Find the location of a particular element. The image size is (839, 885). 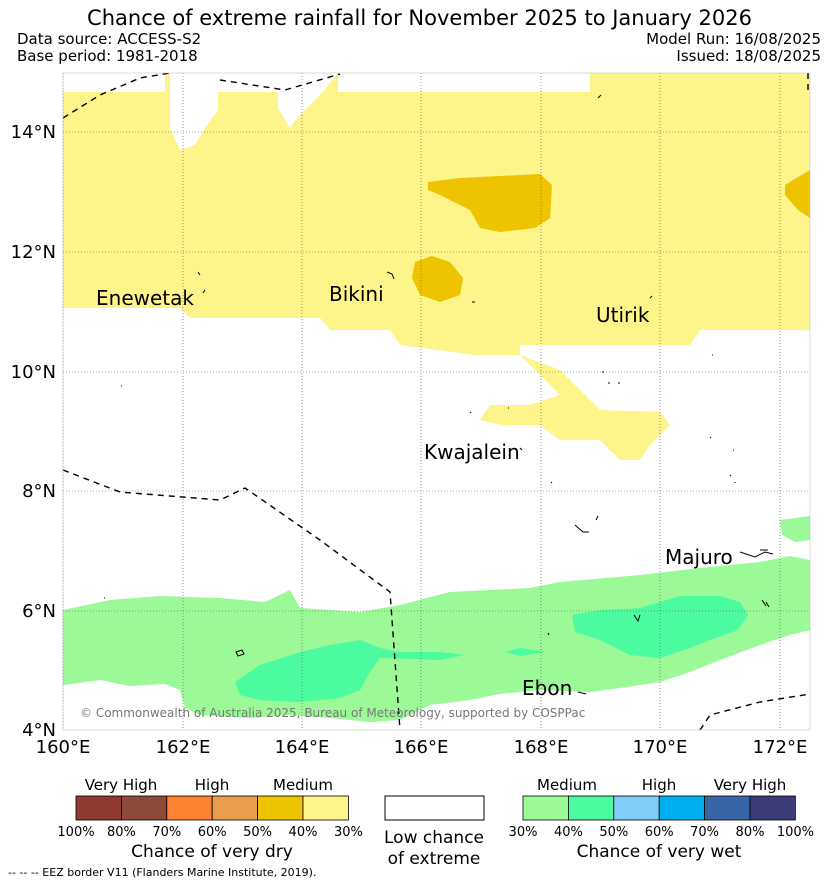

dry-tick-label: 100% is located at coordinates (75, 832).